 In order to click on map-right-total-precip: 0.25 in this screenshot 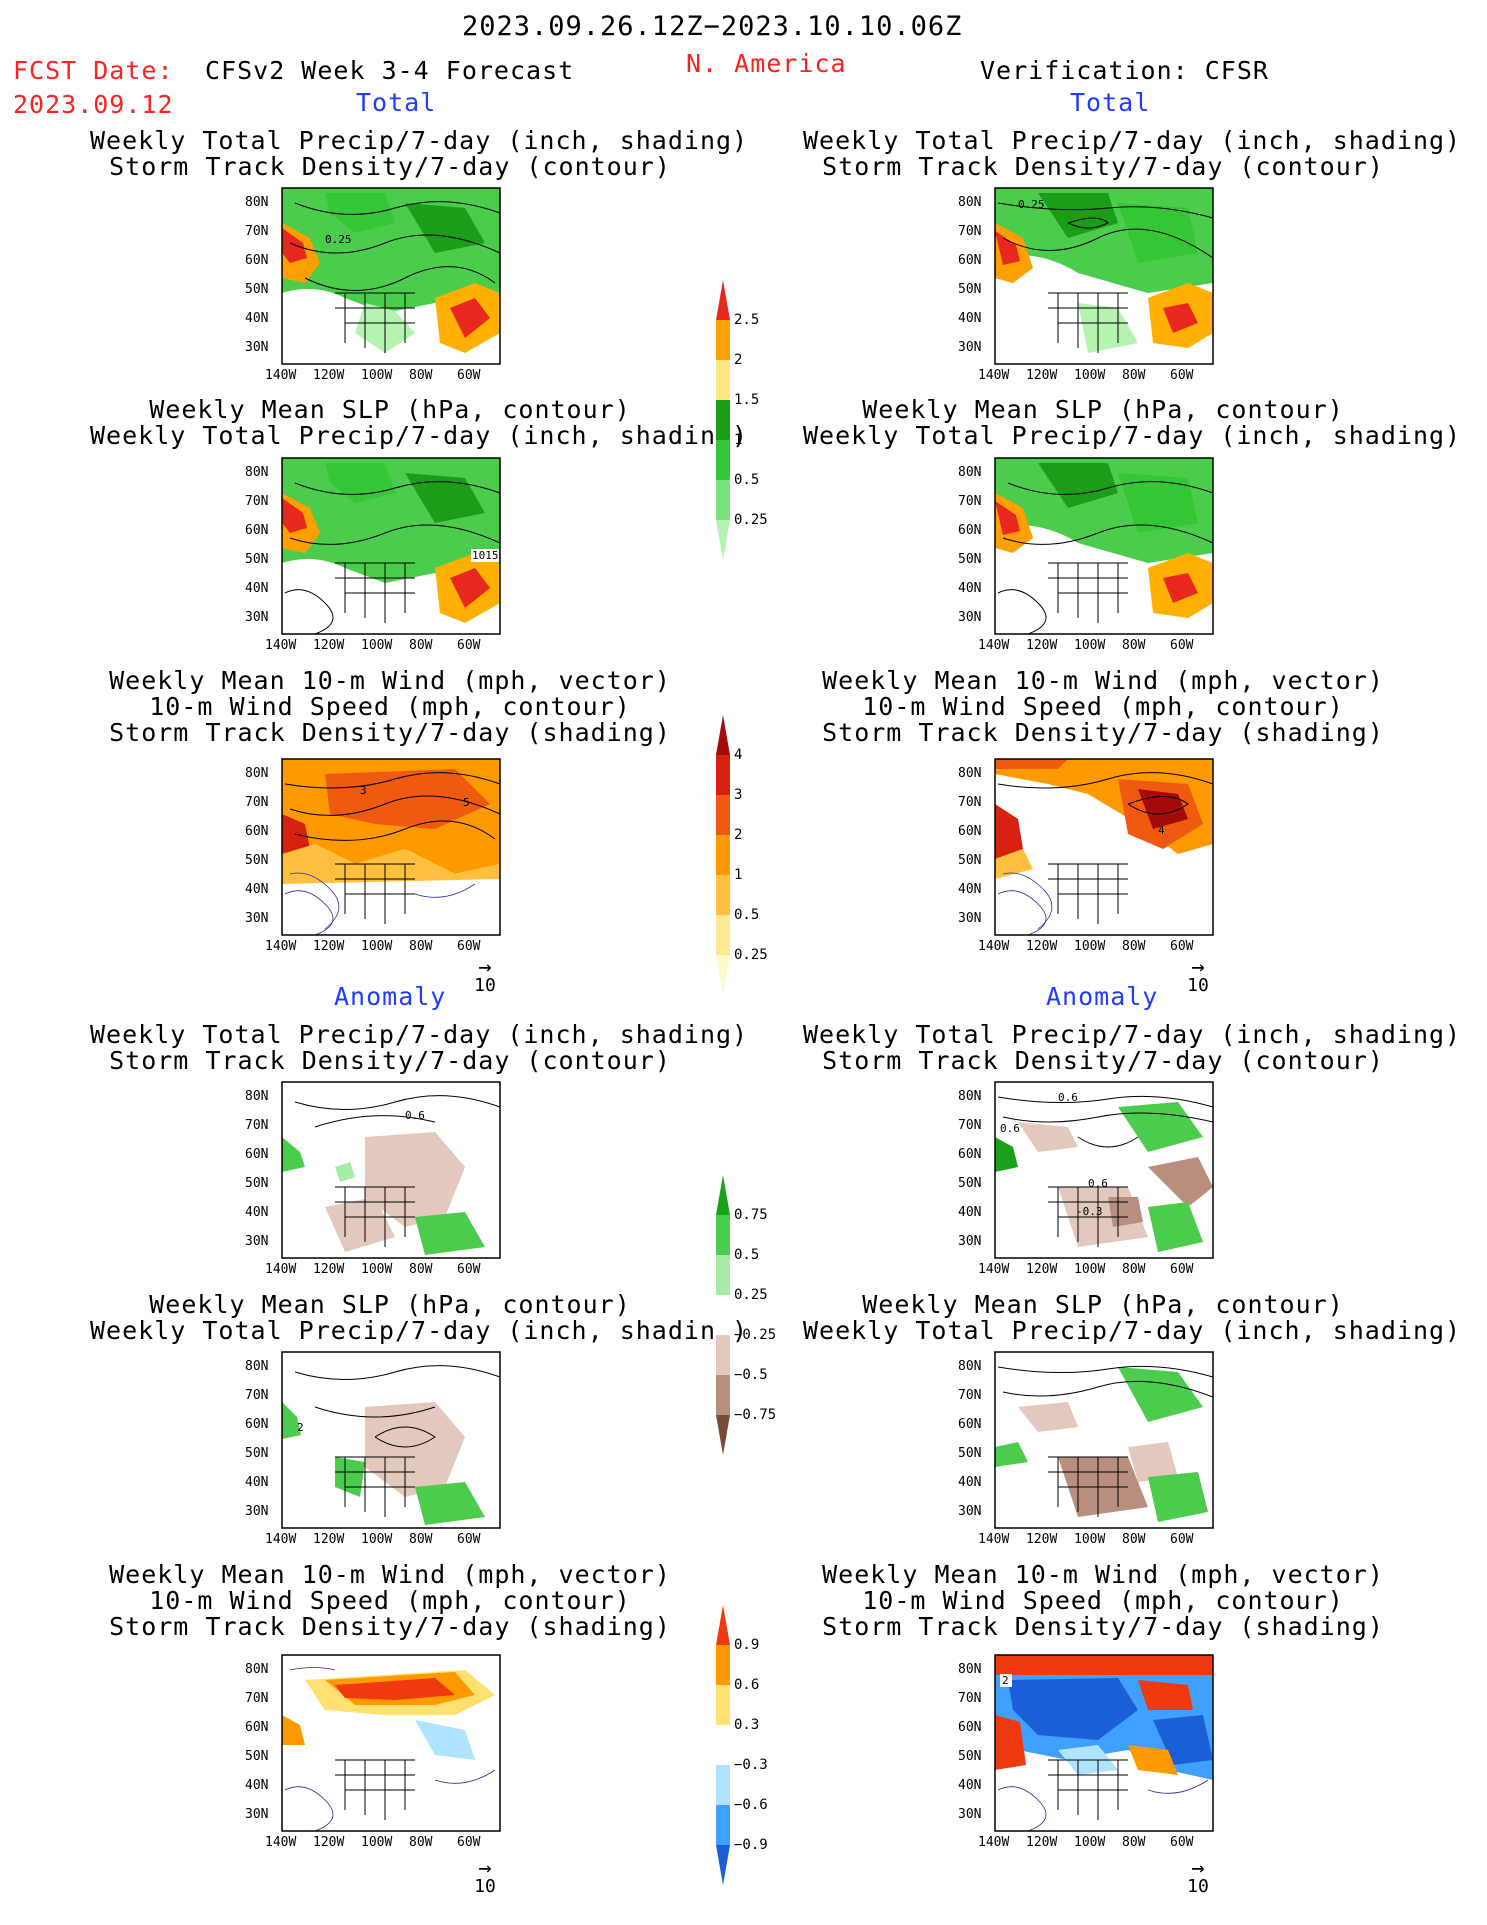, I will do `click(1088, 285)`.